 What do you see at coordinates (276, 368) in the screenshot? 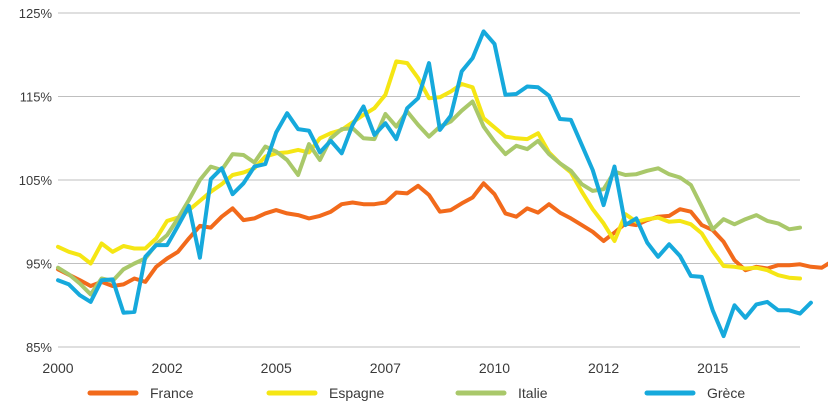
I see `x-tick-label: 2005` at bounding box center [276, 368].